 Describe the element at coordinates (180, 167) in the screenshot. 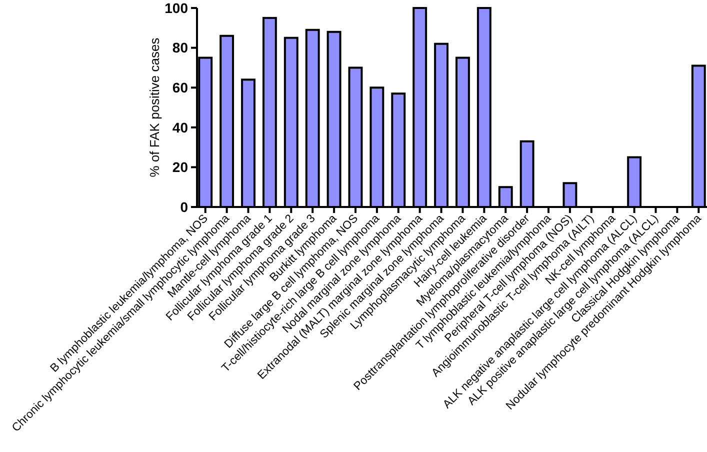

I see `y-tick-label: 20` at that location.